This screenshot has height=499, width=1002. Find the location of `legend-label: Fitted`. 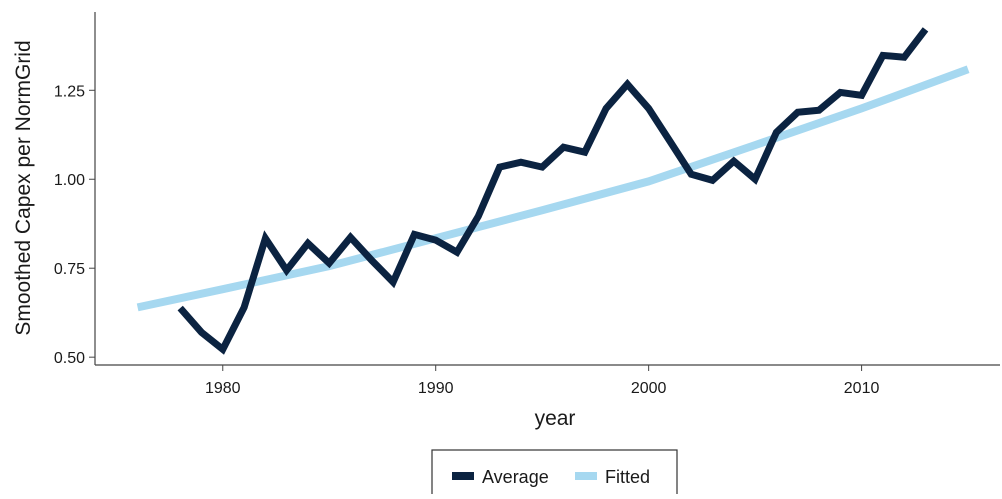

legend-label: Fitted is located at coordinates (627, 477).